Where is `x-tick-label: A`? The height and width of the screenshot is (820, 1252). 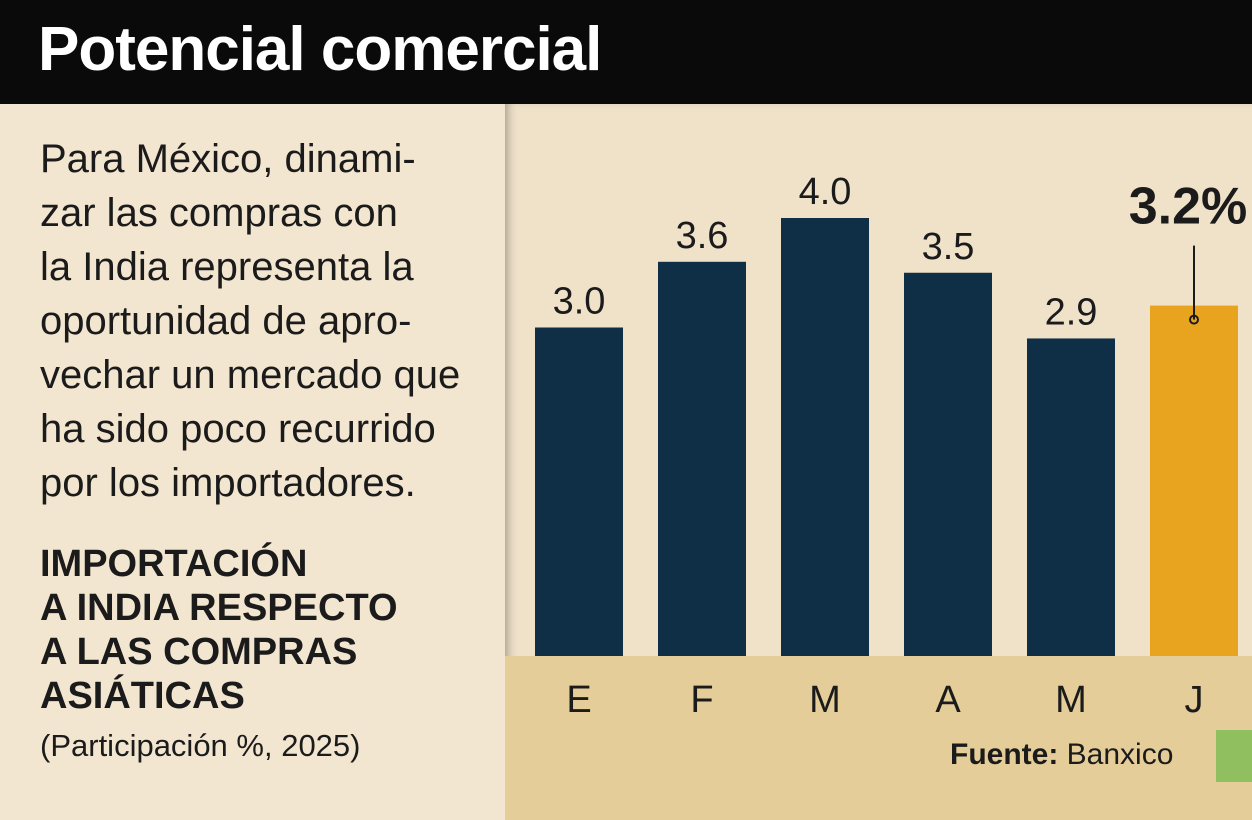
x-tick-label: A is located at coordinates (948, 700).